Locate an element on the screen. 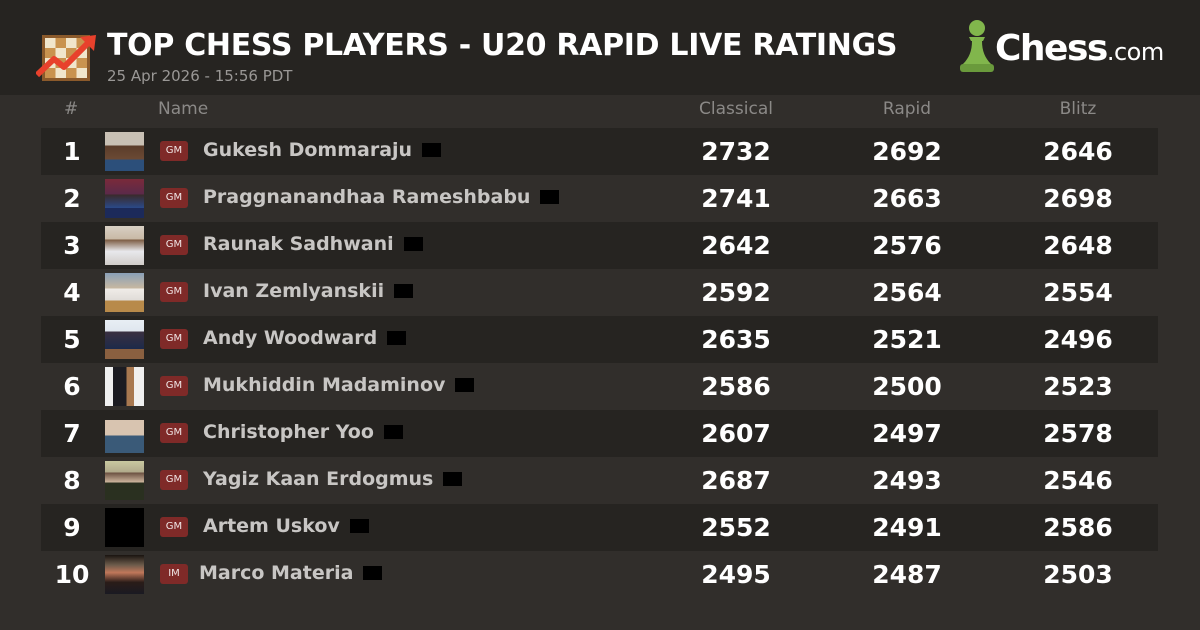 The height and width of the screenshot is (630, 1200). player-name-text: Ivan Zemlyanskii is located at coordinates (294, 291).